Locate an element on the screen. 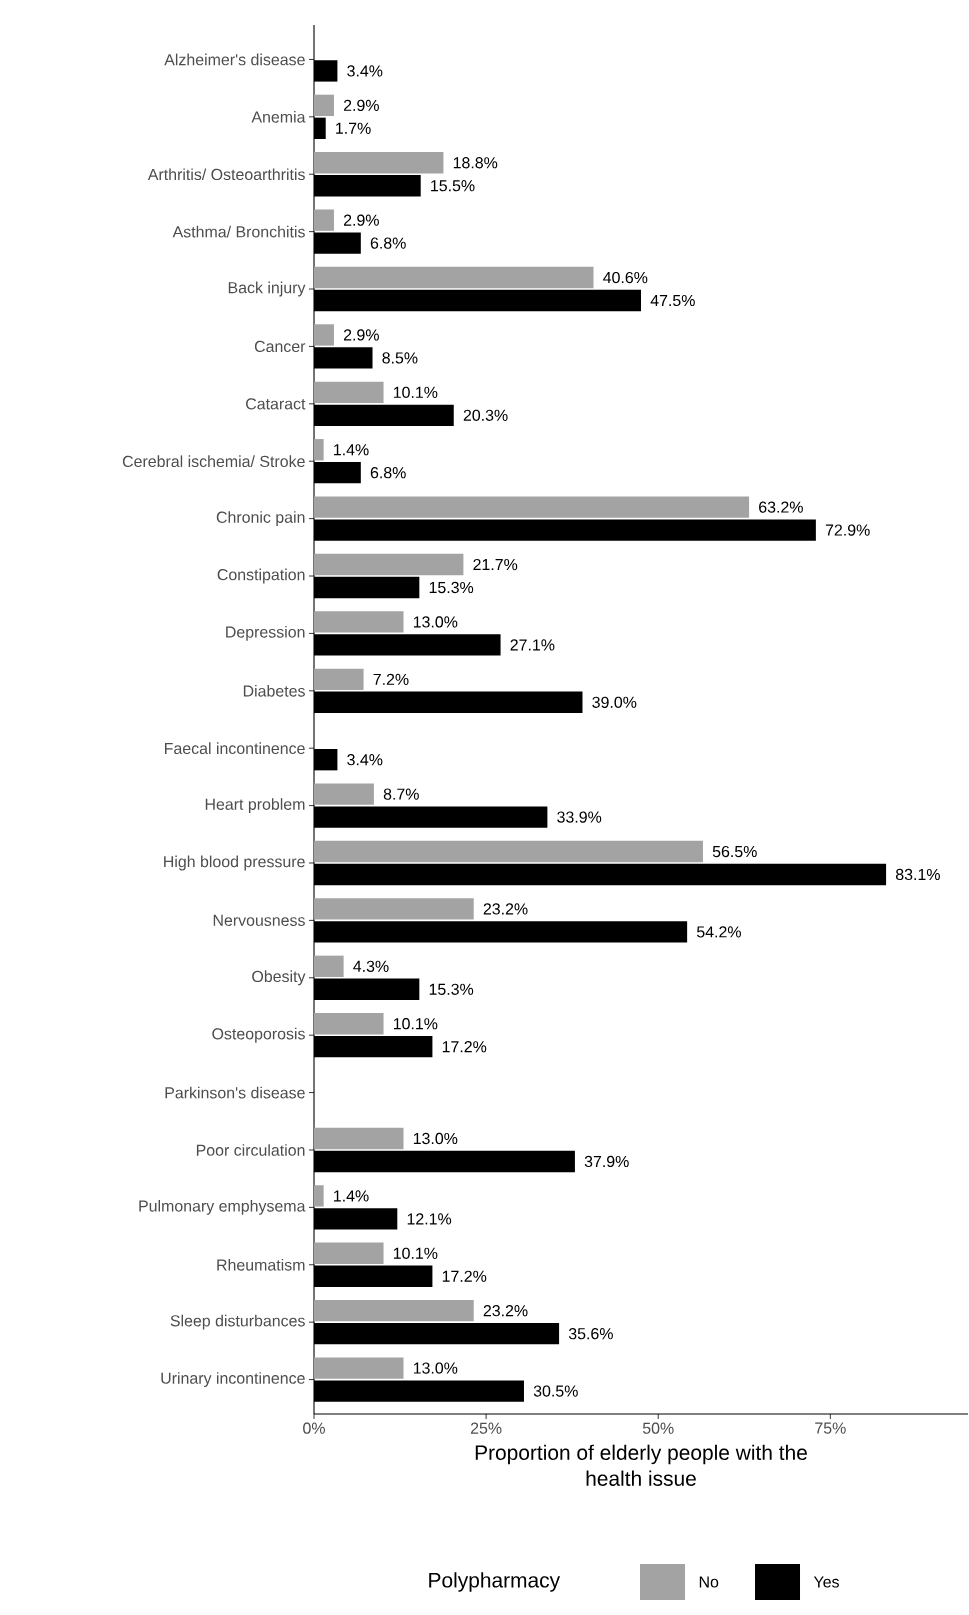 The height and width of the screenshot is (1615, 969). y-tick-label: Back injury is located at coordinates (267, 289).